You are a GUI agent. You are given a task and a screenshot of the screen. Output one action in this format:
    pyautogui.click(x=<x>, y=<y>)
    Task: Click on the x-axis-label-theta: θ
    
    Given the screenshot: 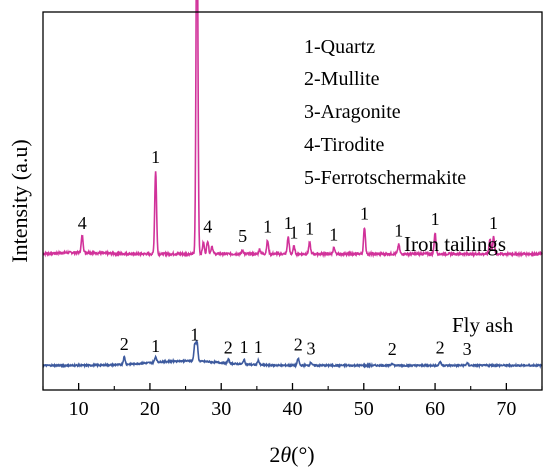 What is the action you would take?
    pyautogui.click(x=285, y=454)
    